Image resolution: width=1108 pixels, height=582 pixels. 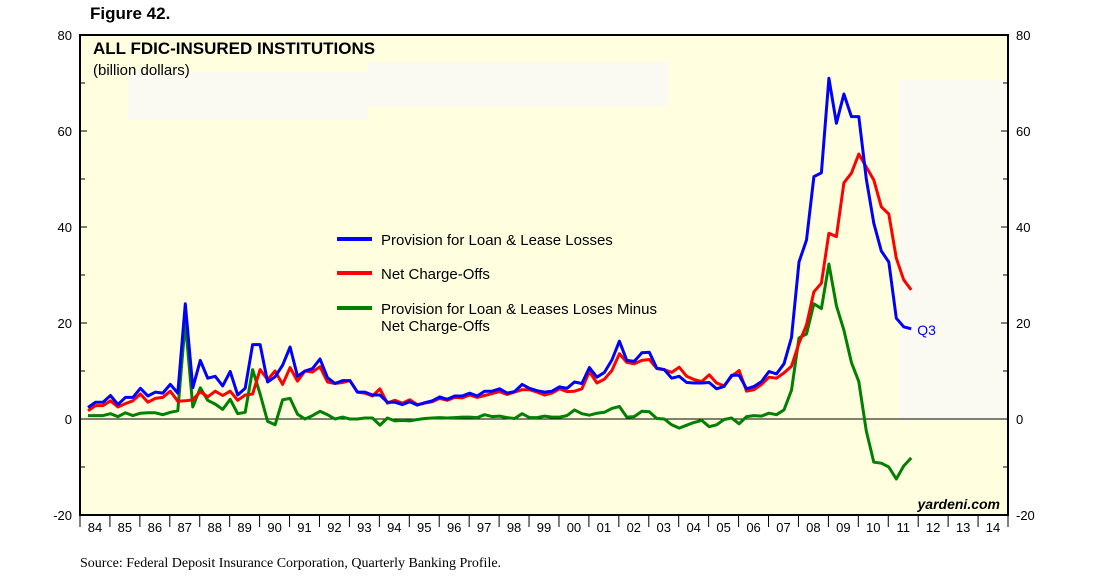 I want to click on x-tick-label: 00, so click(x=574, y=527).